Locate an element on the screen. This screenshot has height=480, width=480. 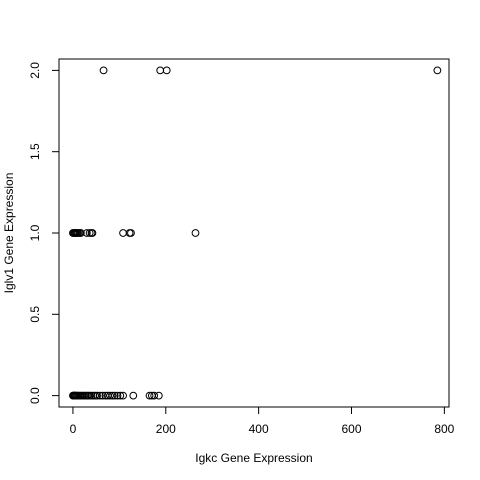
x-tick-label: 200 is located at coordinates (166, 429).